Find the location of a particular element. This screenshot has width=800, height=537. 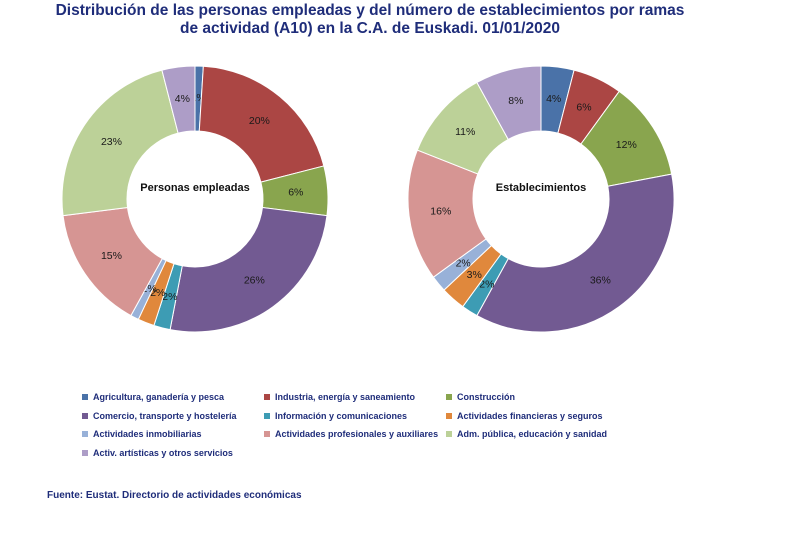

data-label-empleadas-10: 4% is located at coordinates (182, 99).